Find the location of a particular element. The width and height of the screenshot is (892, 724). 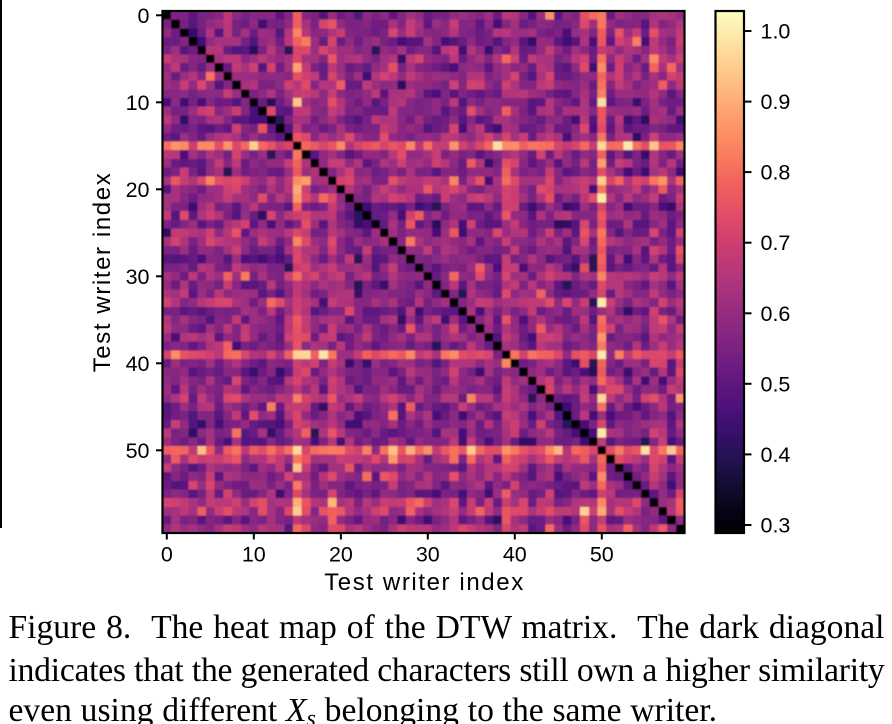

svg-text: 0.5 is located at coordinates (776, 384).